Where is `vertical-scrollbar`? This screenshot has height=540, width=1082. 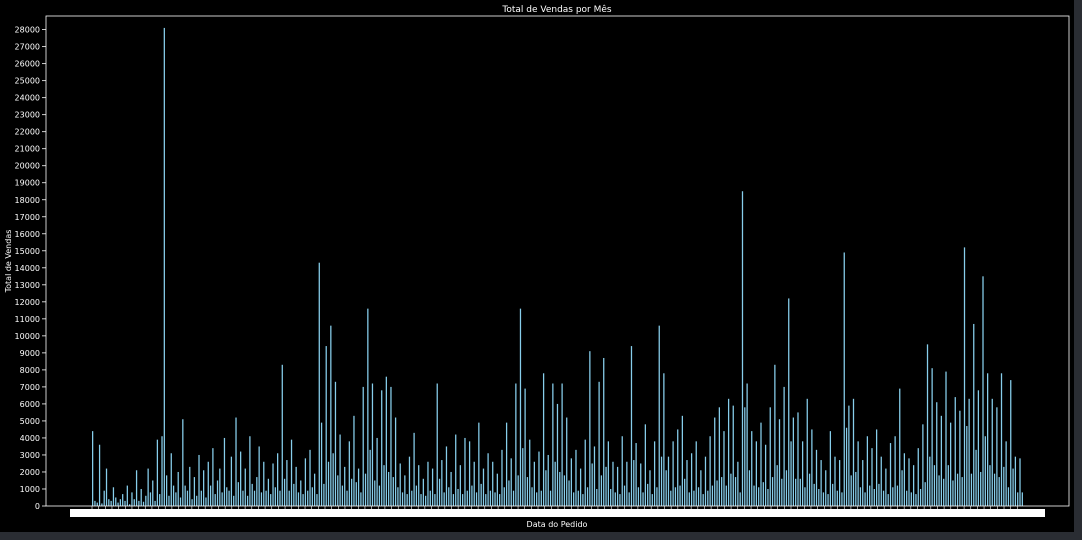 vertical-scrollbar is located at coordinates (1078, 270).